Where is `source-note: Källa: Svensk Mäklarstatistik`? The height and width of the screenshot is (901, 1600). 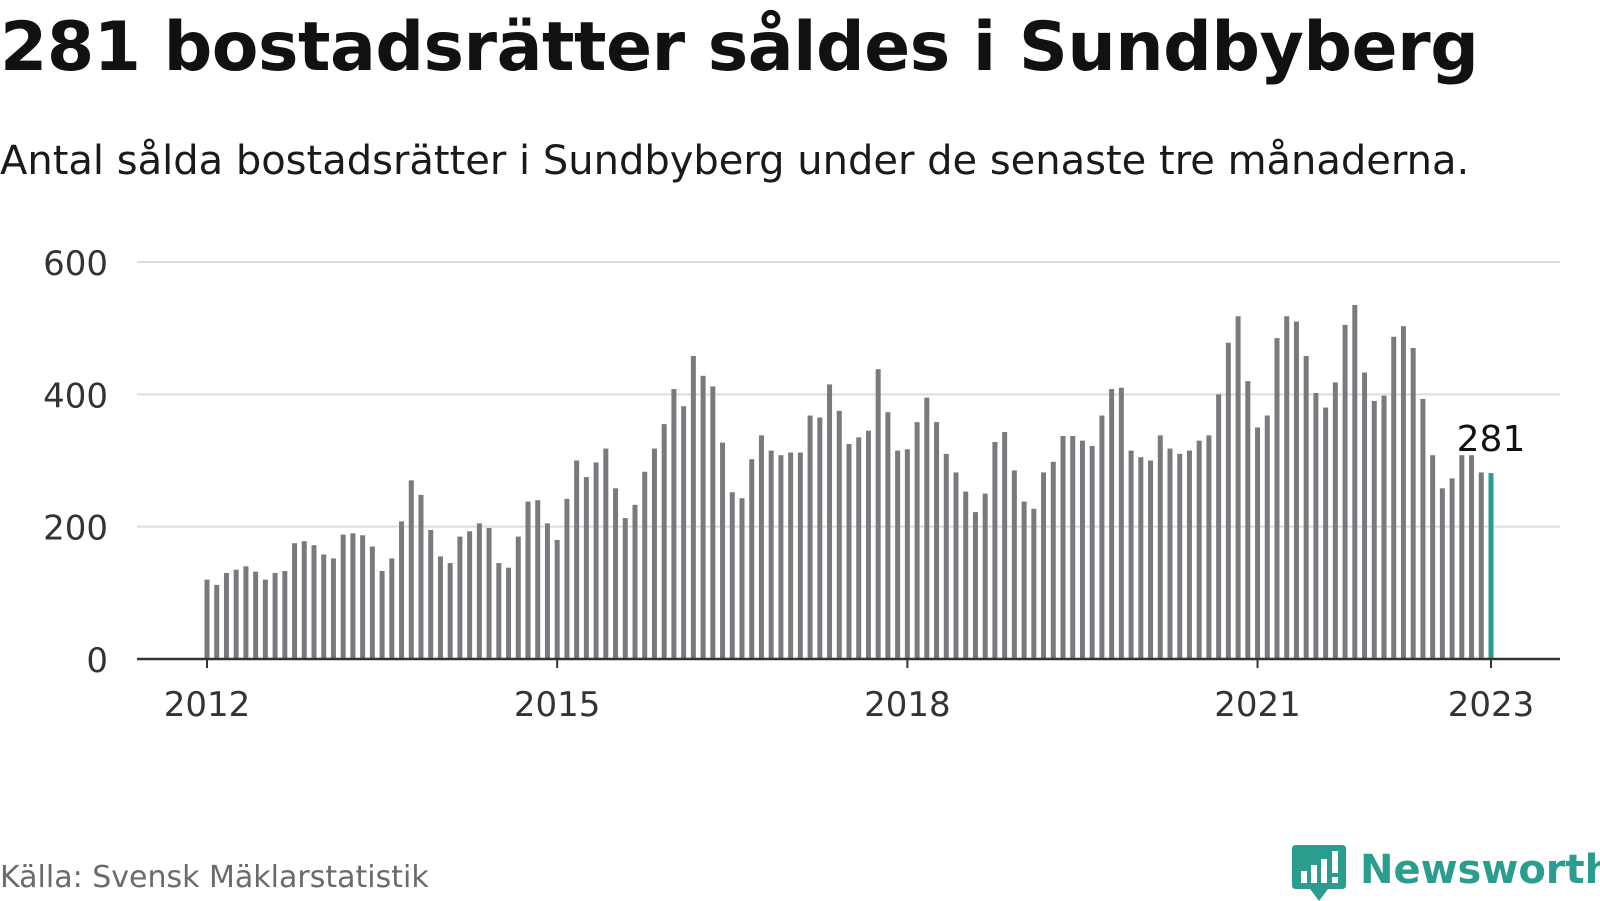
source-note: Källa: Svensk Mäklarstatistik is located at coordinates (214, 877).